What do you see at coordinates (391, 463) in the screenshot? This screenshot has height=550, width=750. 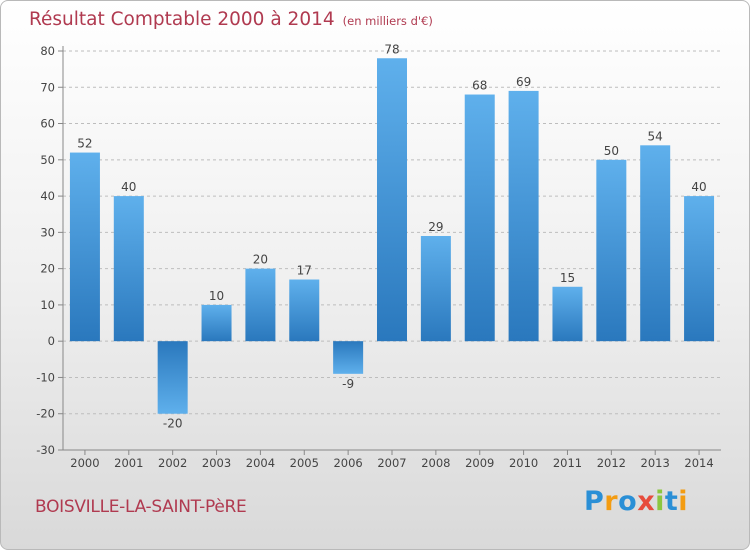 I see `x-tick-label: 2007` at bounding box center [391, 463].